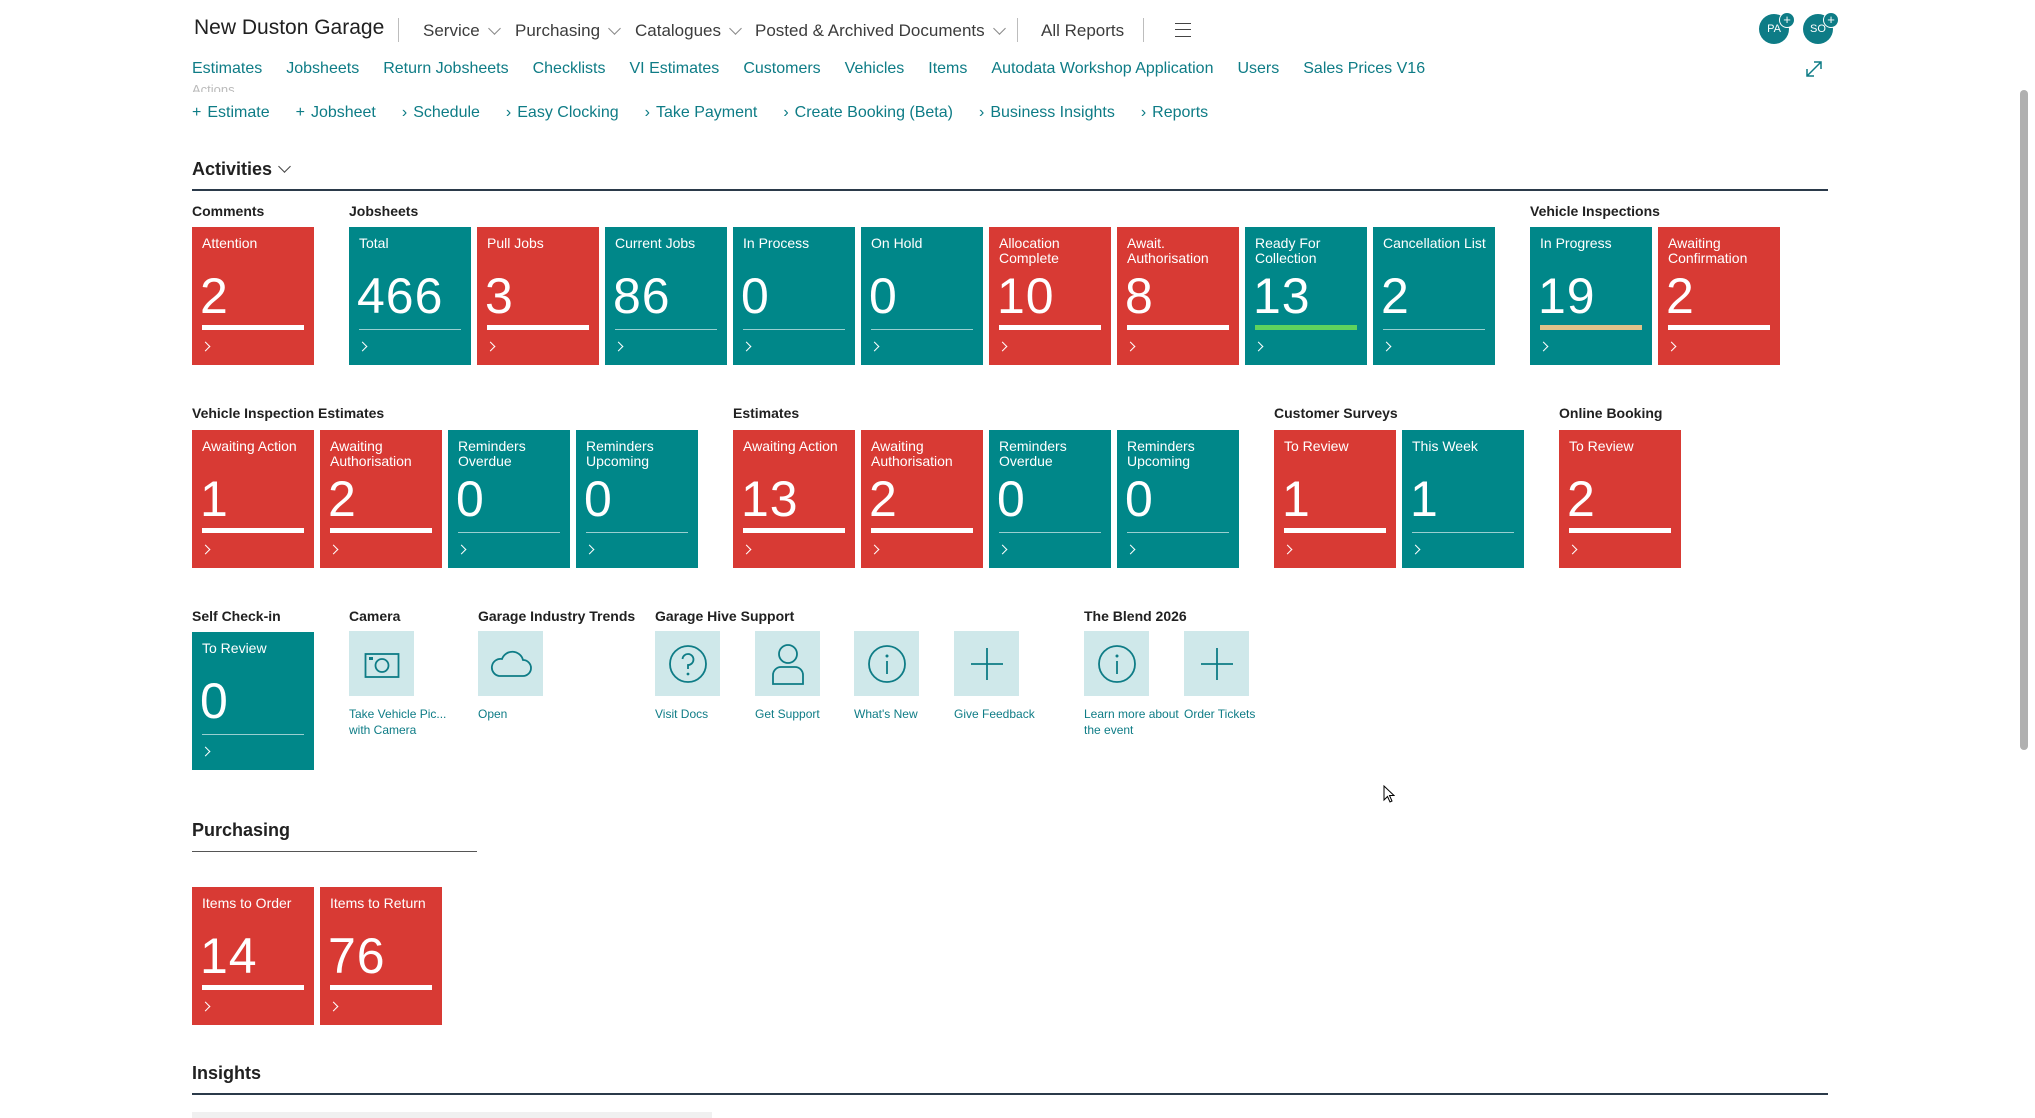 This screenshot has height=1118, width=2035. Describe the element at coordinates (1463, 499) in the screenshot. I see `tile-customer_surveys-1: This Week 1` at that location.